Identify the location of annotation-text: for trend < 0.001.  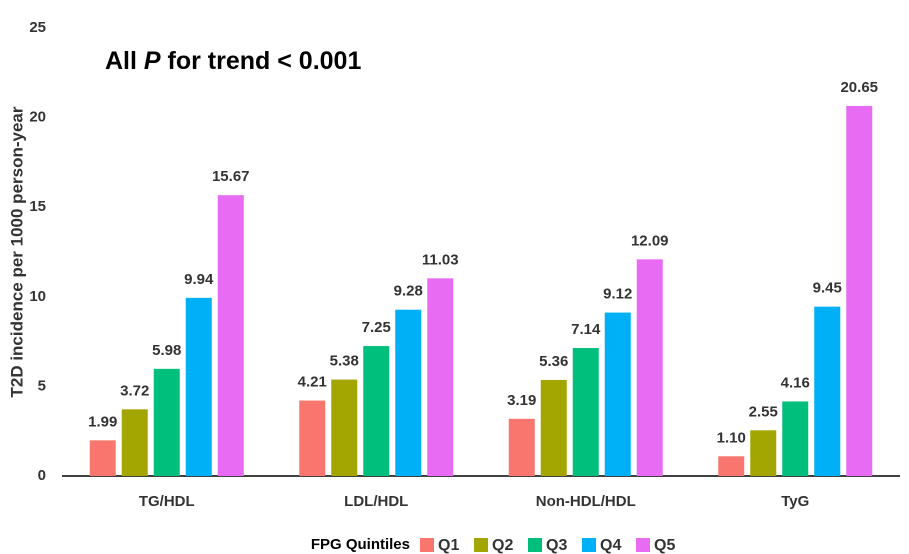
(261, 61).